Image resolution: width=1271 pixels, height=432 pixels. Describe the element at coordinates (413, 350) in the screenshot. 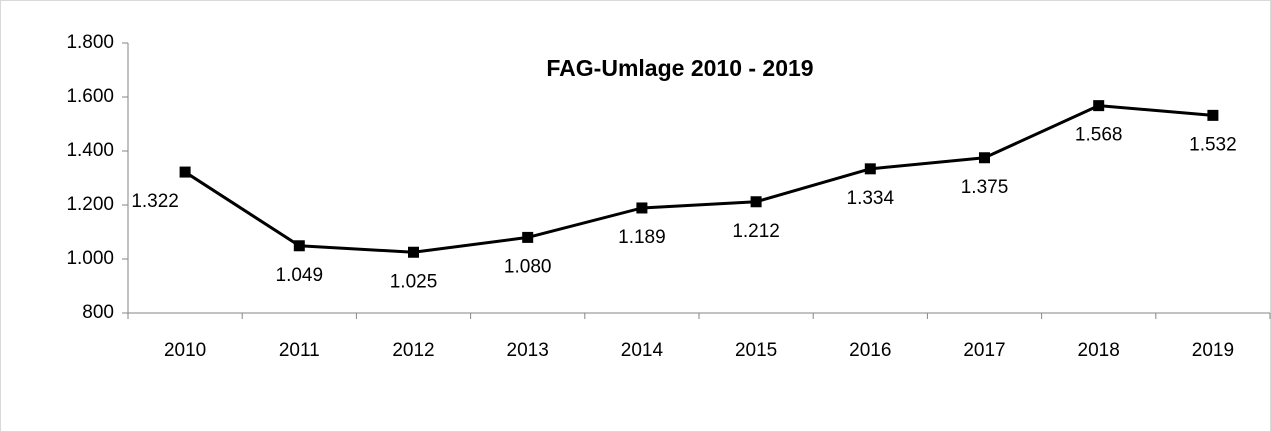

I see `x-tick-label: 2012` at that location.